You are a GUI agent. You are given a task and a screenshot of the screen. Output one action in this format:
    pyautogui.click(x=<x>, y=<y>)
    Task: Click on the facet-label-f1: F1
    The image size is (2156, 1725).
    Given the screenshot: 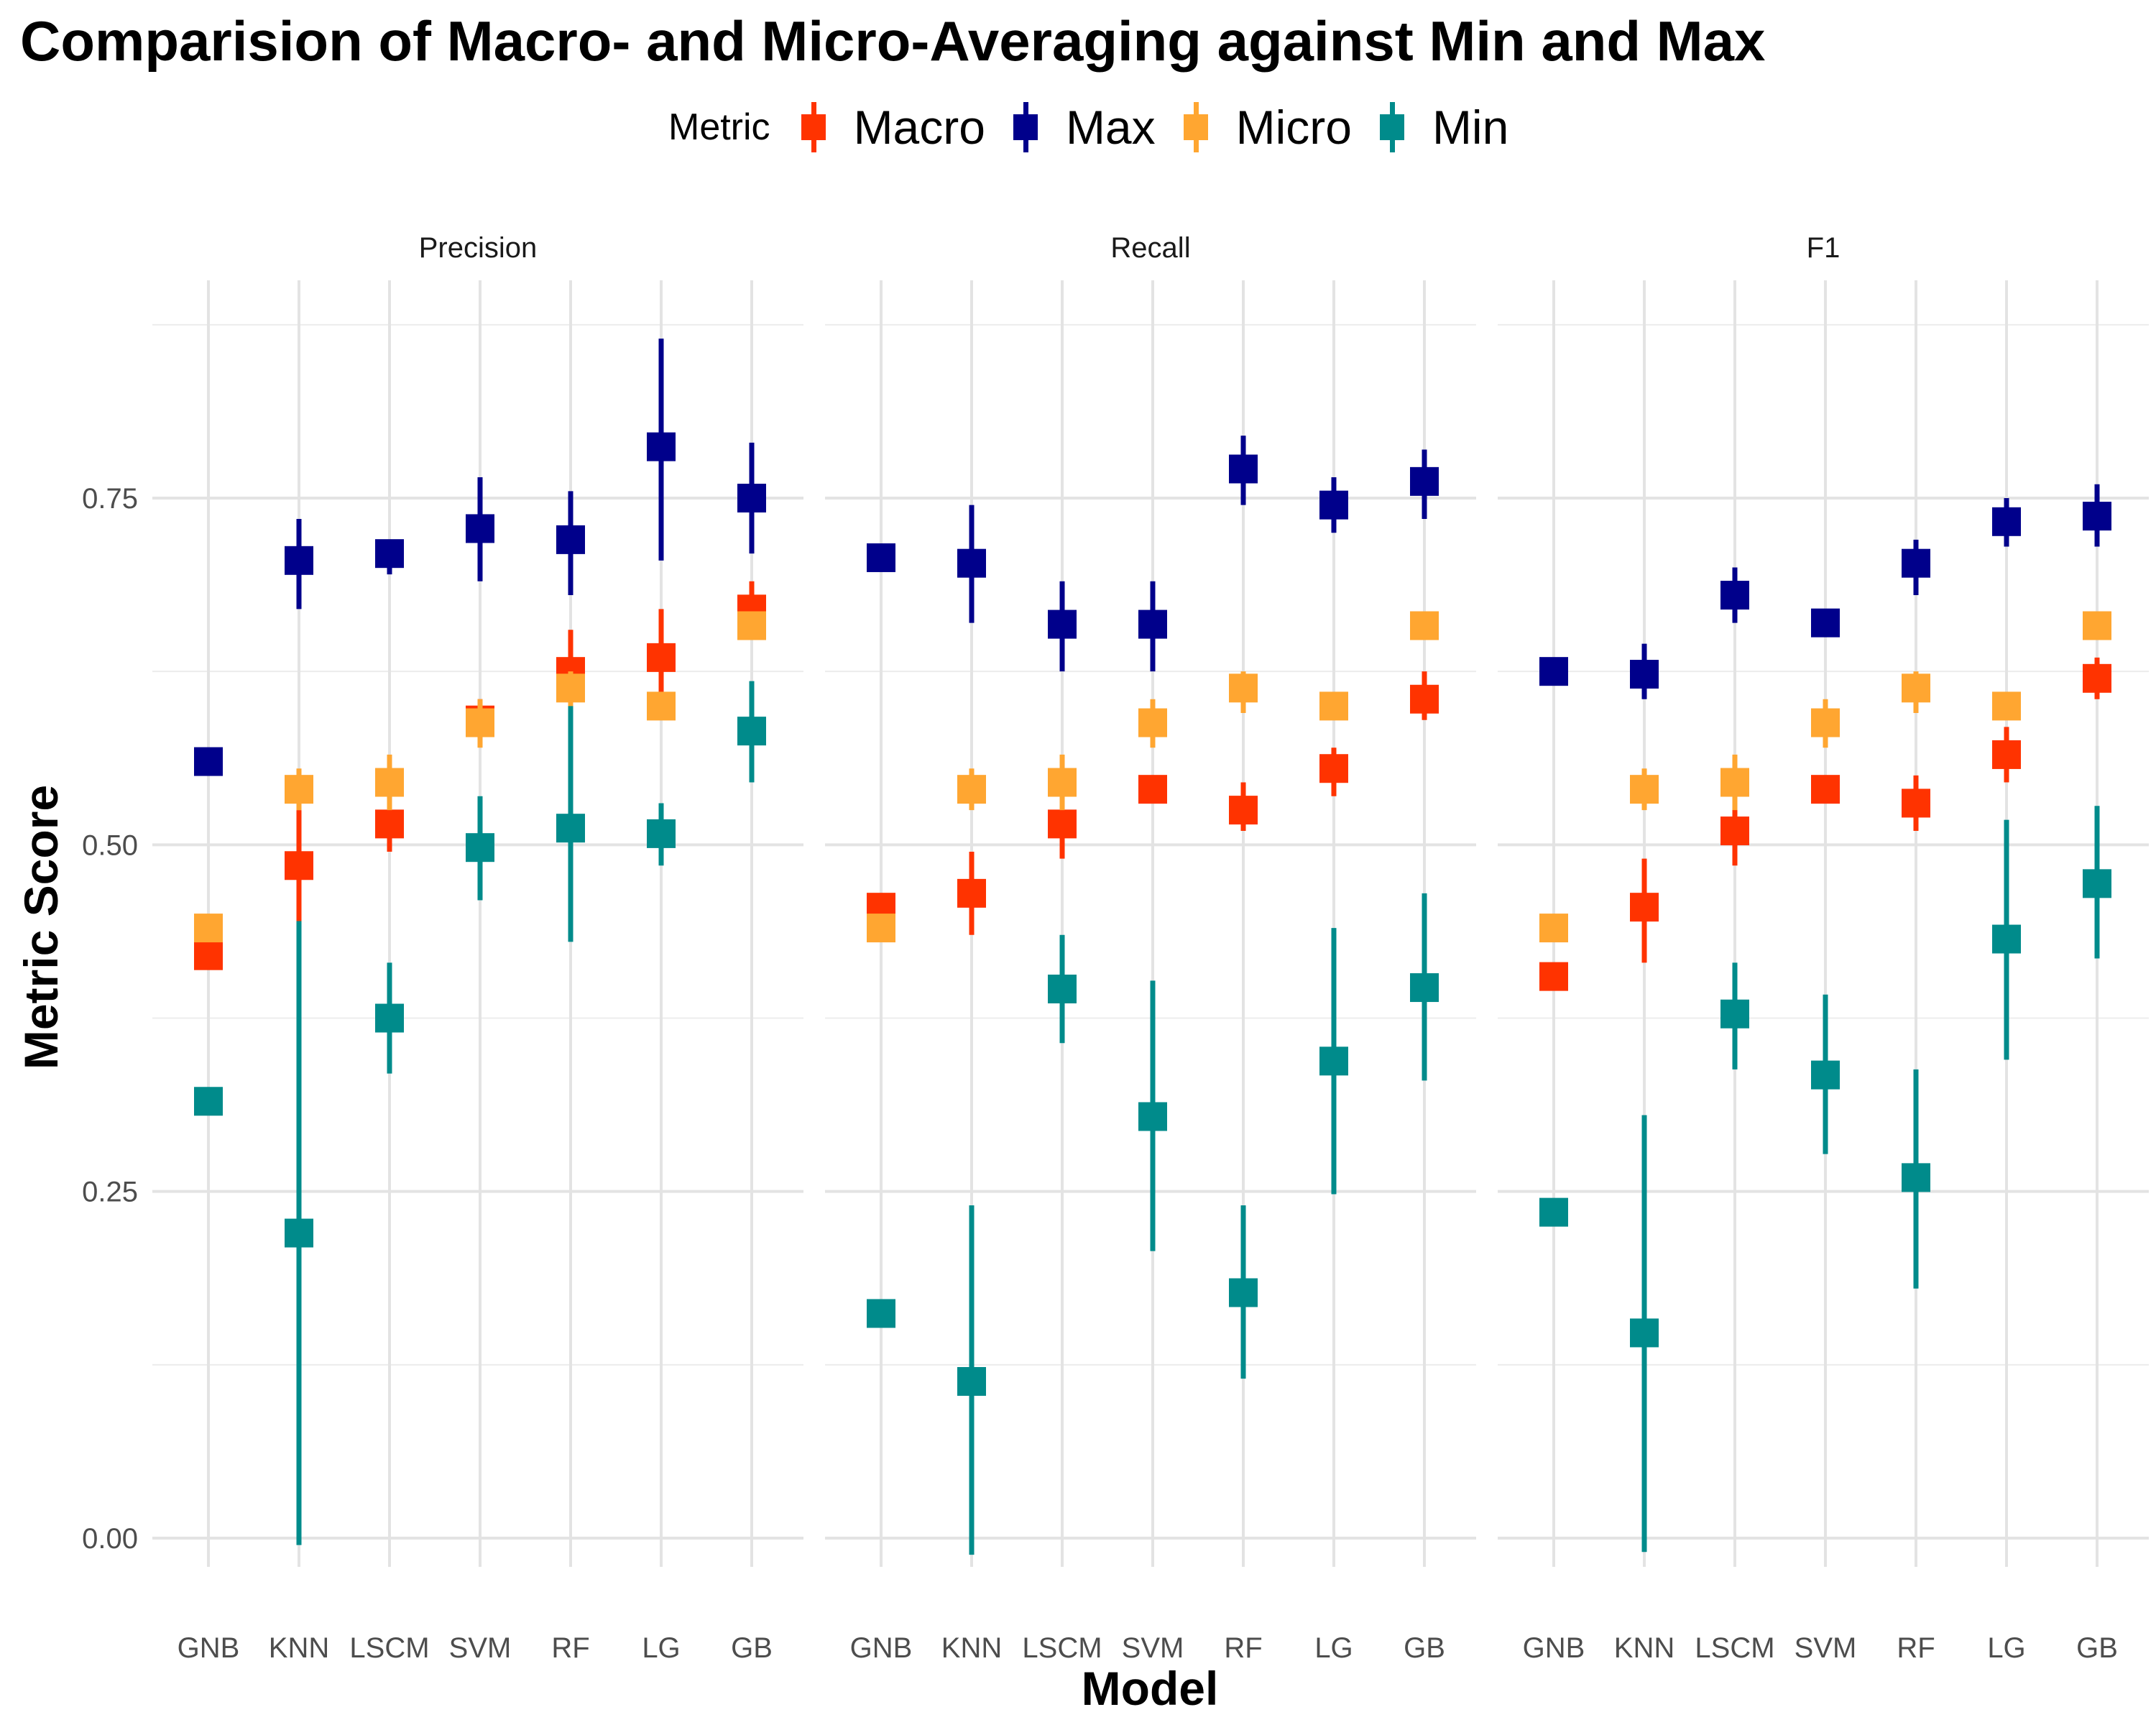 What is the action you would take?
    pyautogui.click(x=1824, y=248)
    